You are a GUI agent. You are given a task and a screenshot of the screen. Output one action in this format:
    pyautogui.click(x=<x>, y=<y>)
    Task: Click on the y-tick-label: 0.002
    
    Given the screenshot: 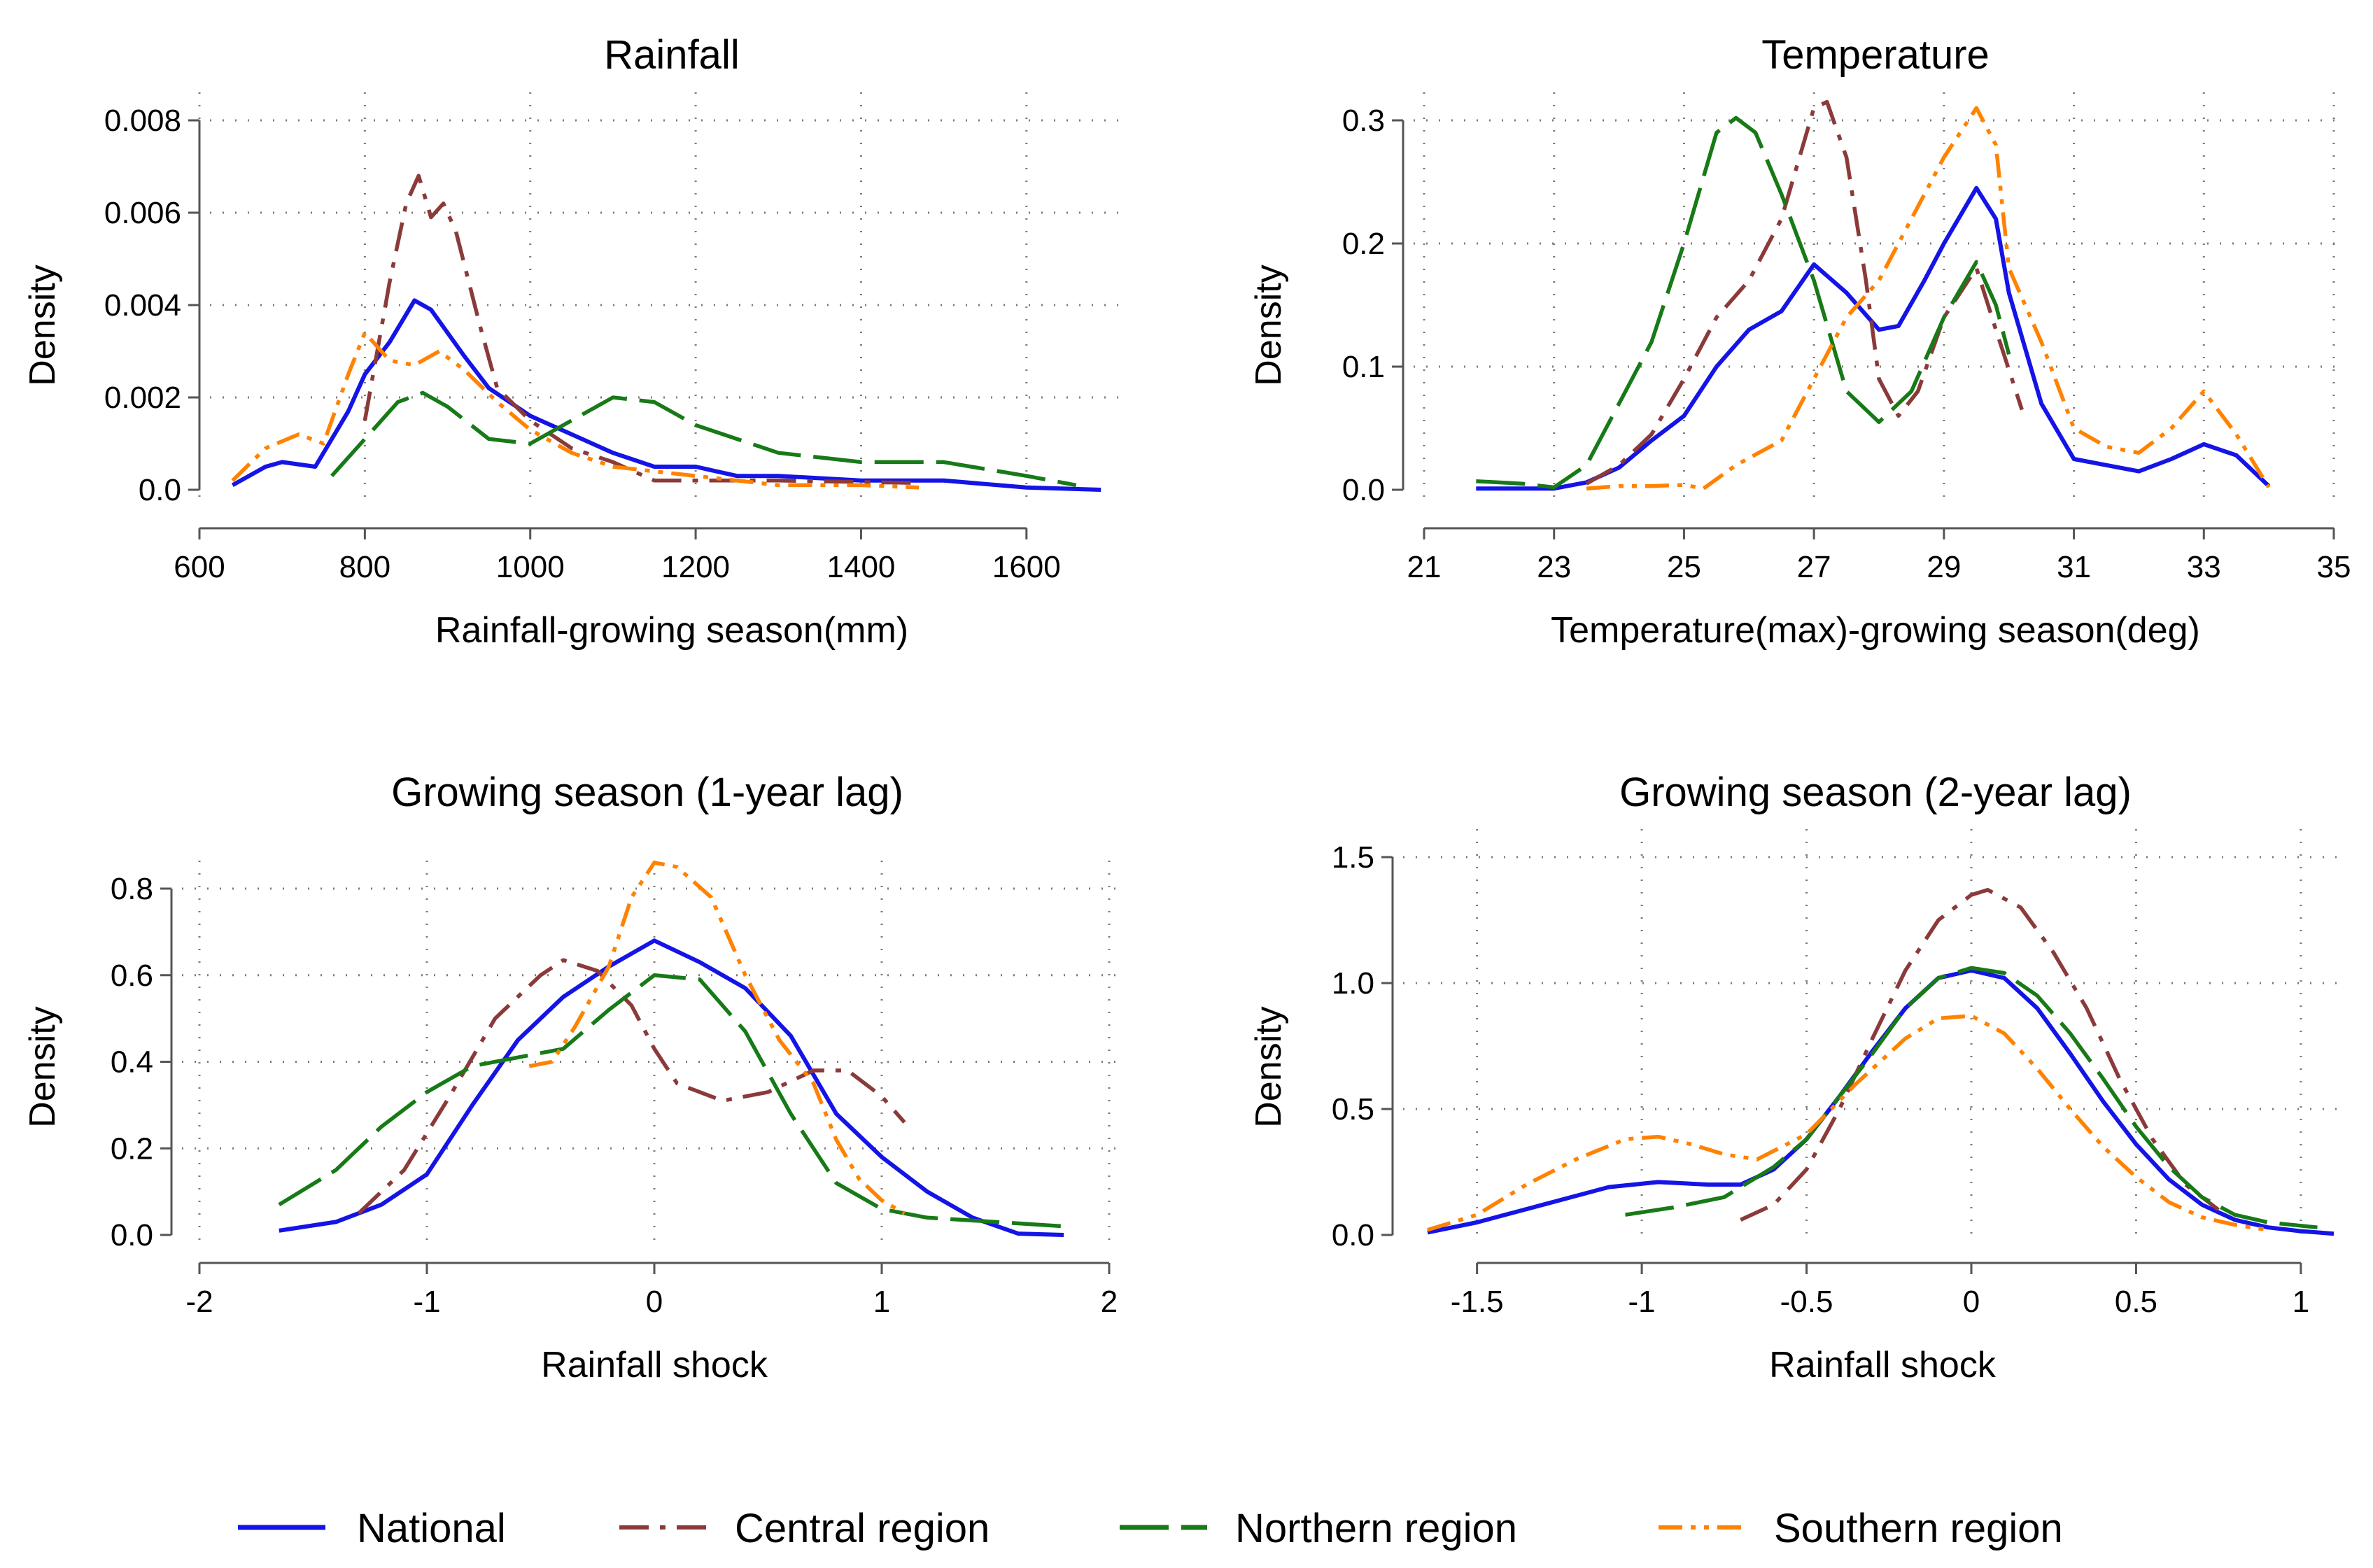 What is the action you would take?
    pyautogui.click(x=142, y=398)
    